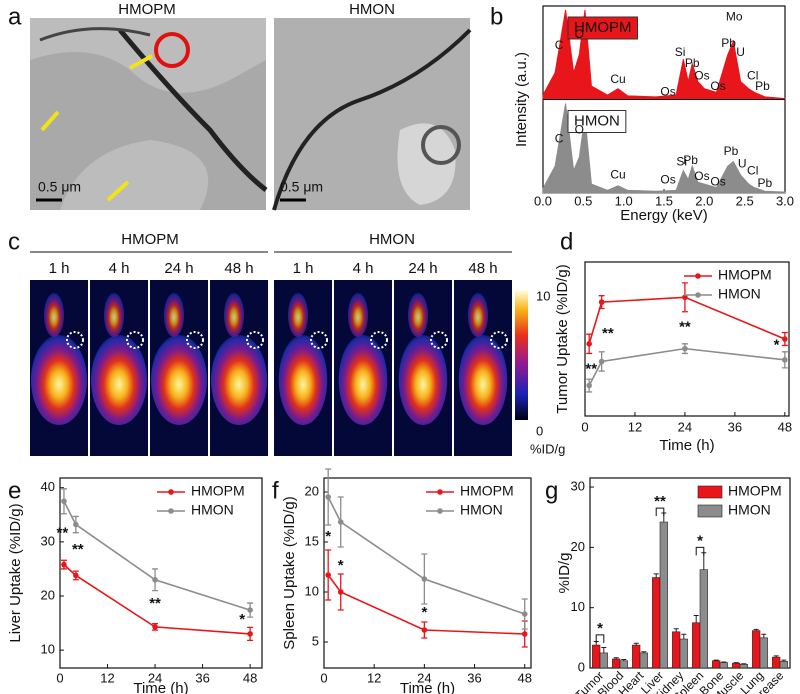 This screenshot has width=800, height=694. I want to click on group-title: HMON, so click(392, 239).